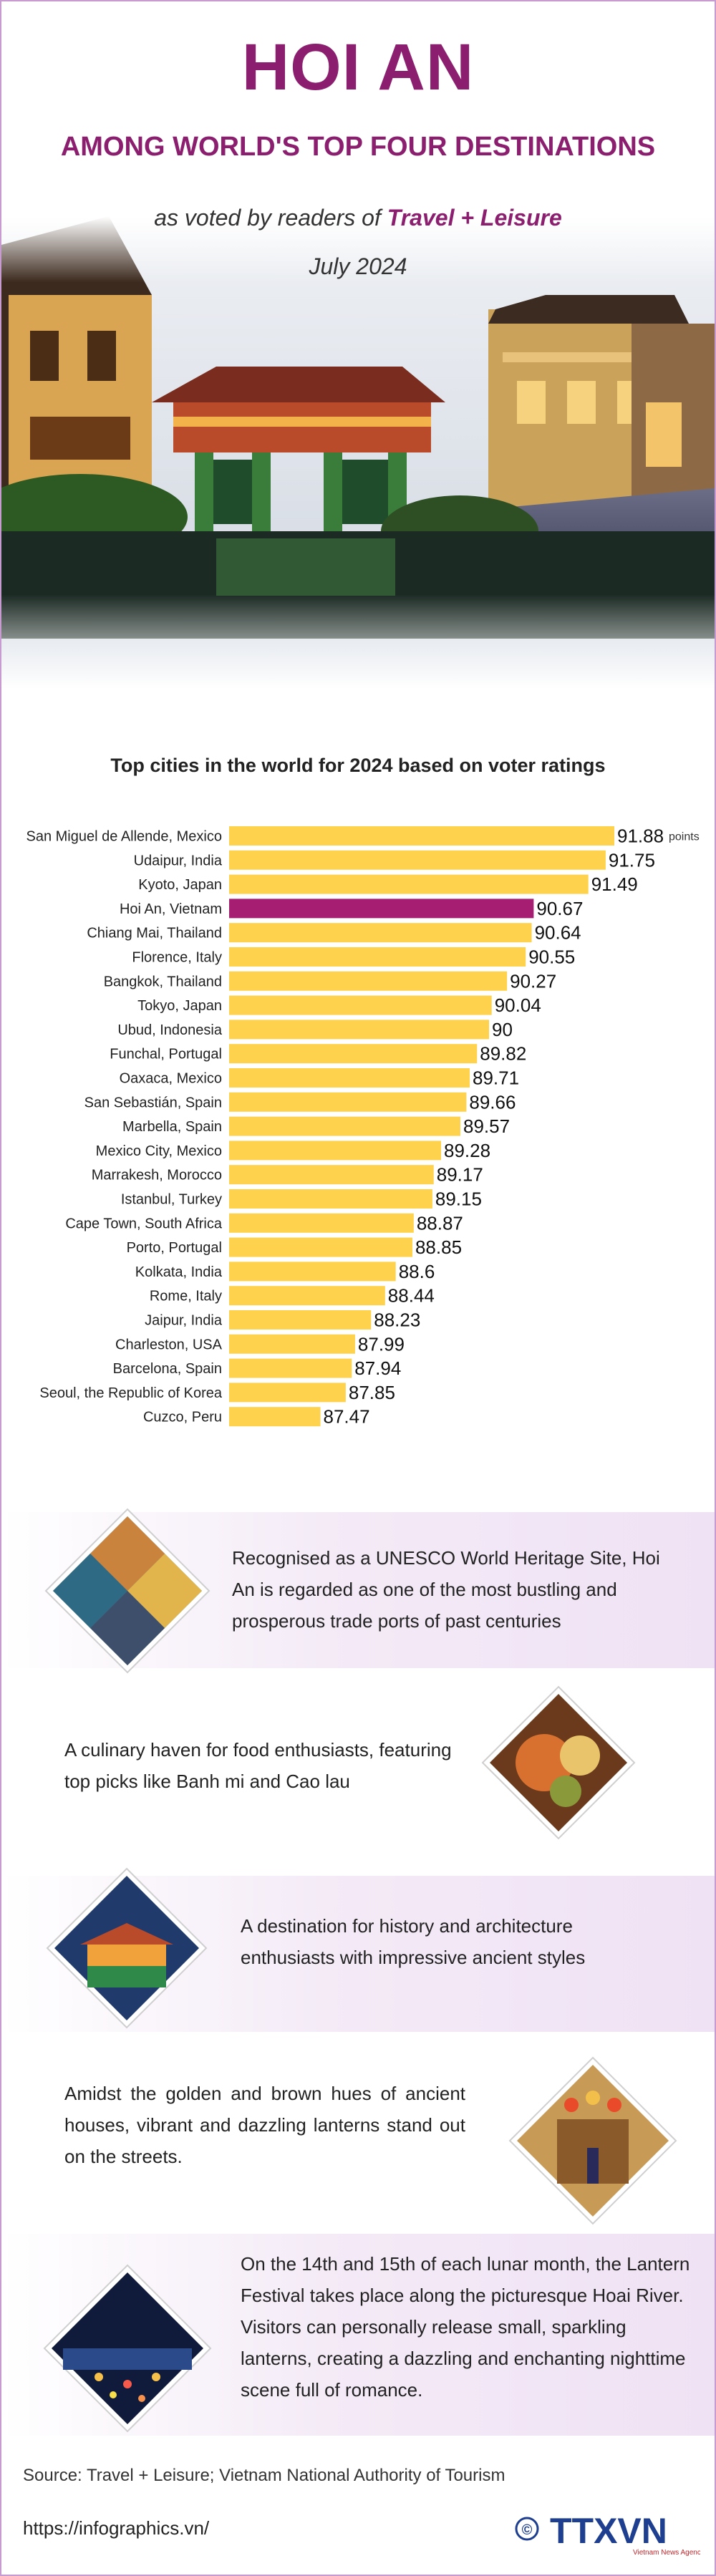  Describe the element at coordinates (533, 981) in the screenshot. I see `value-label-6: 90.27` at that location.